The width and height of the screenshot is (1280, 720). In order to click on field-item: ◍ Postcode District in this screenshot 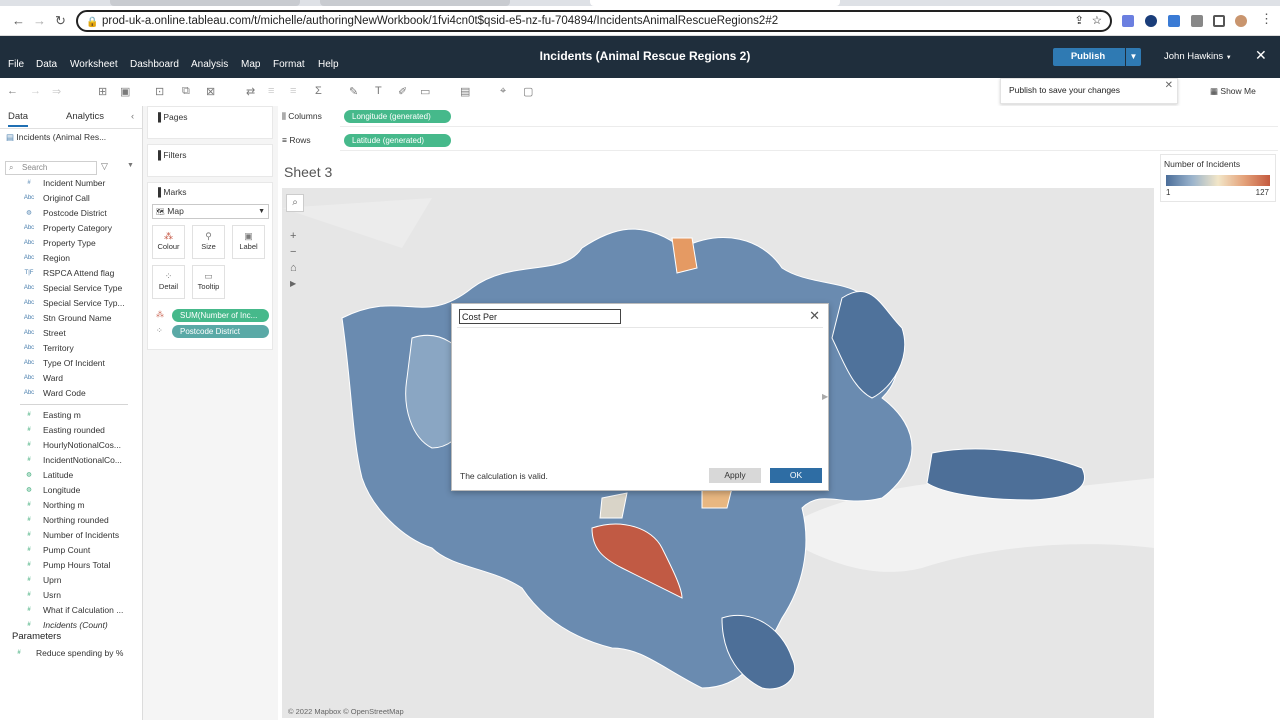, I will do `click(71, 213)`.